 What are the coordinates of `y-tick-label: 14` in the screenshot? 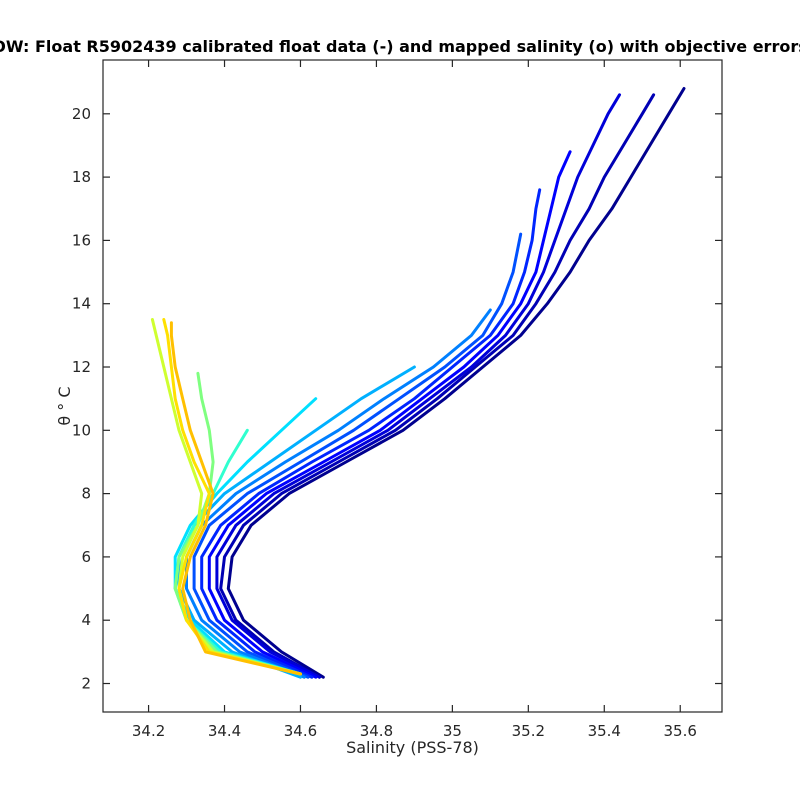 It's located at (81, 304).